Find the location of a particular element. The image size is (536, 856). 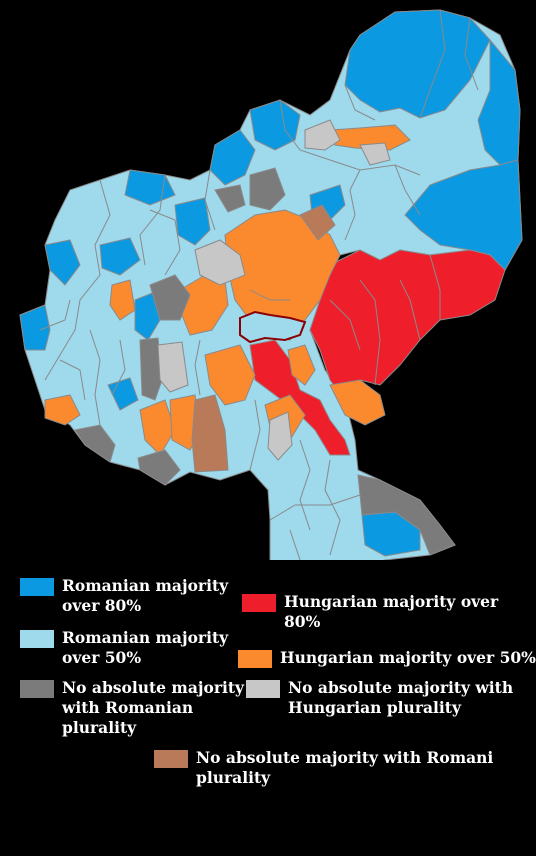

legend-swatch-no-majority-romanian is located at coordinates (37, 689).